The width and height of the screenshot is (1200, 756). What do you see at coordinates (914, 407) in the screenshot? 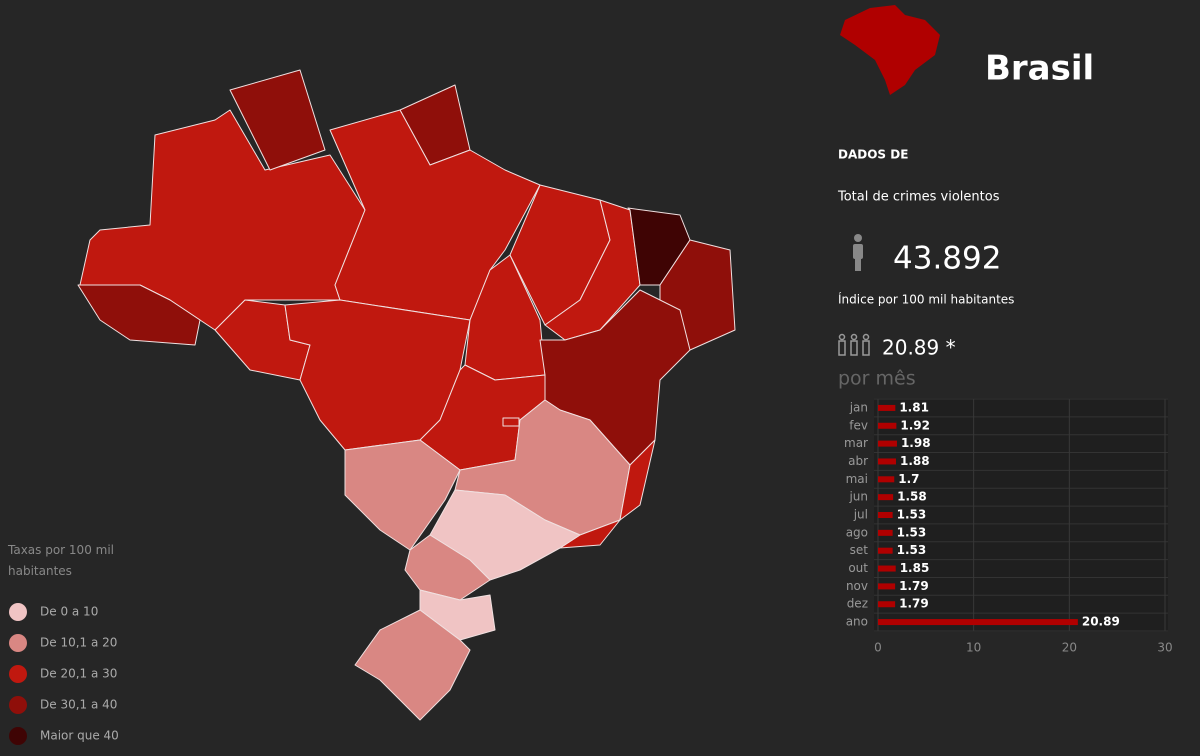
I see `value-label: 1.81` at bounding box center [914, 407].